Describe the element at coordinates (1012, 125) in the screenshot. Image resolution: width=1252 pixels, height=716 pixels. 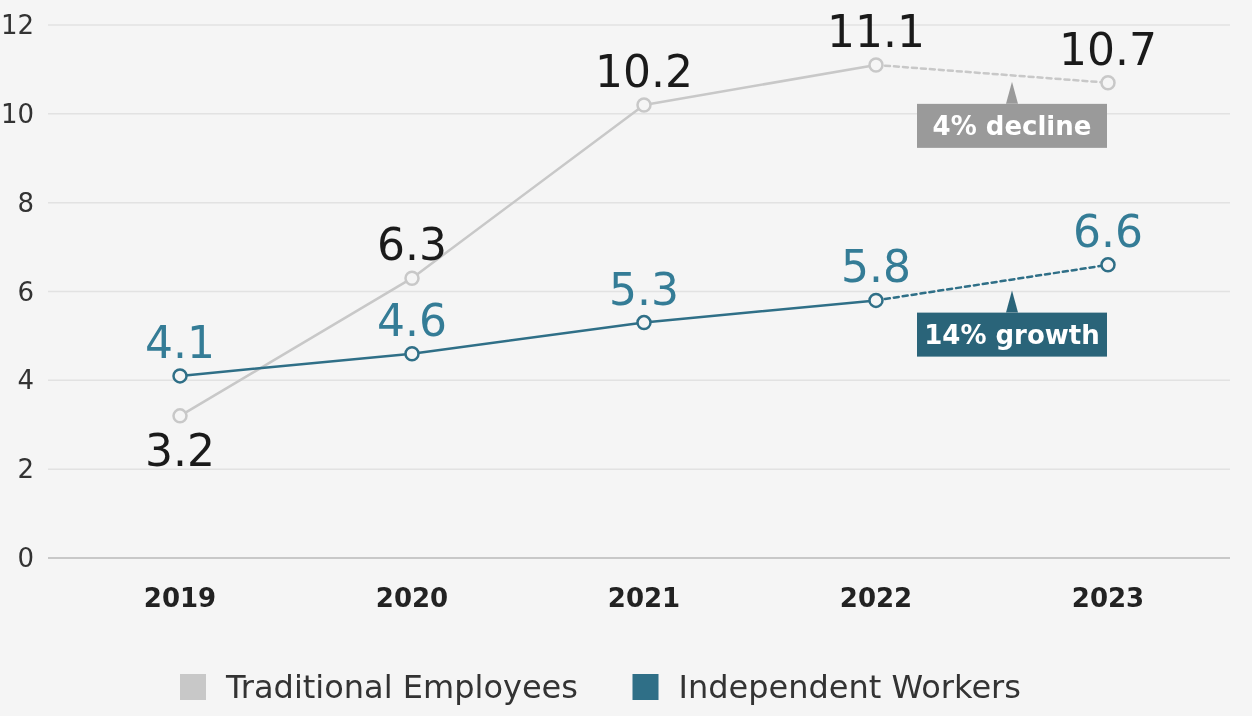
I see `annotation: 4% decline` at that location.